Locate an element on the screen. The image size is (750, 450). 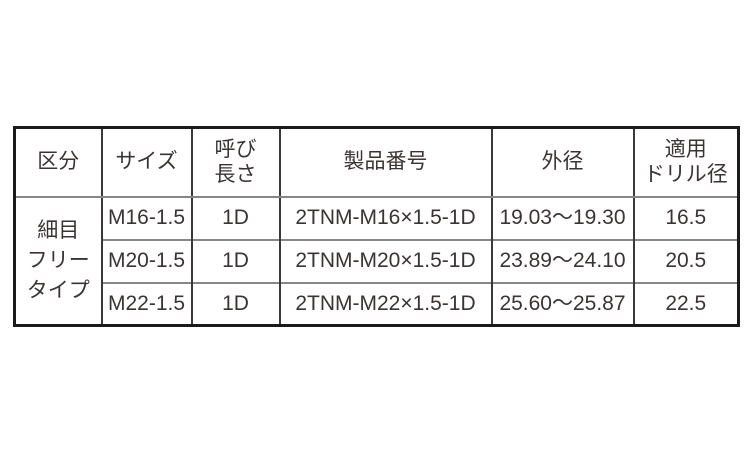
header-category-label: 区分 is located at coordinates (58, 162).